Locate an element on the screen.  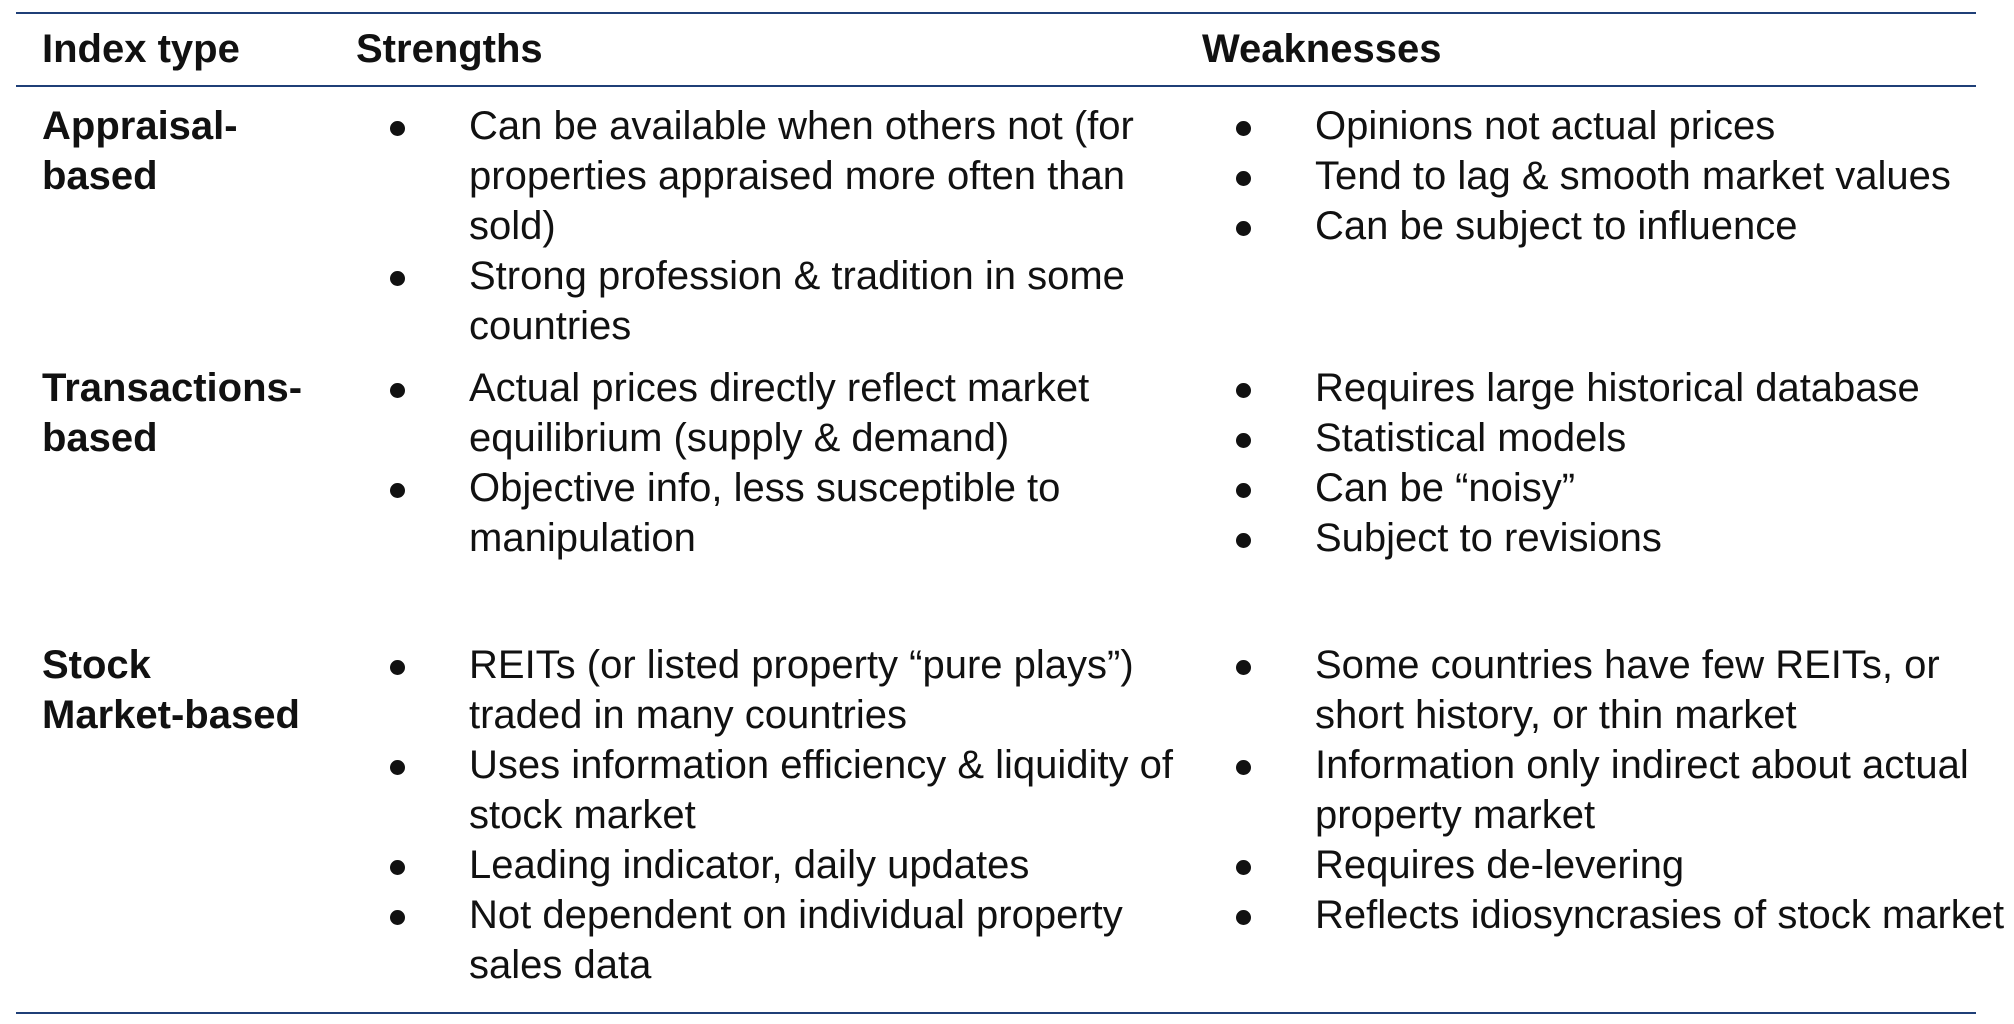
weakness-text: Subject to revisions is located at coordinates (1488, 538).